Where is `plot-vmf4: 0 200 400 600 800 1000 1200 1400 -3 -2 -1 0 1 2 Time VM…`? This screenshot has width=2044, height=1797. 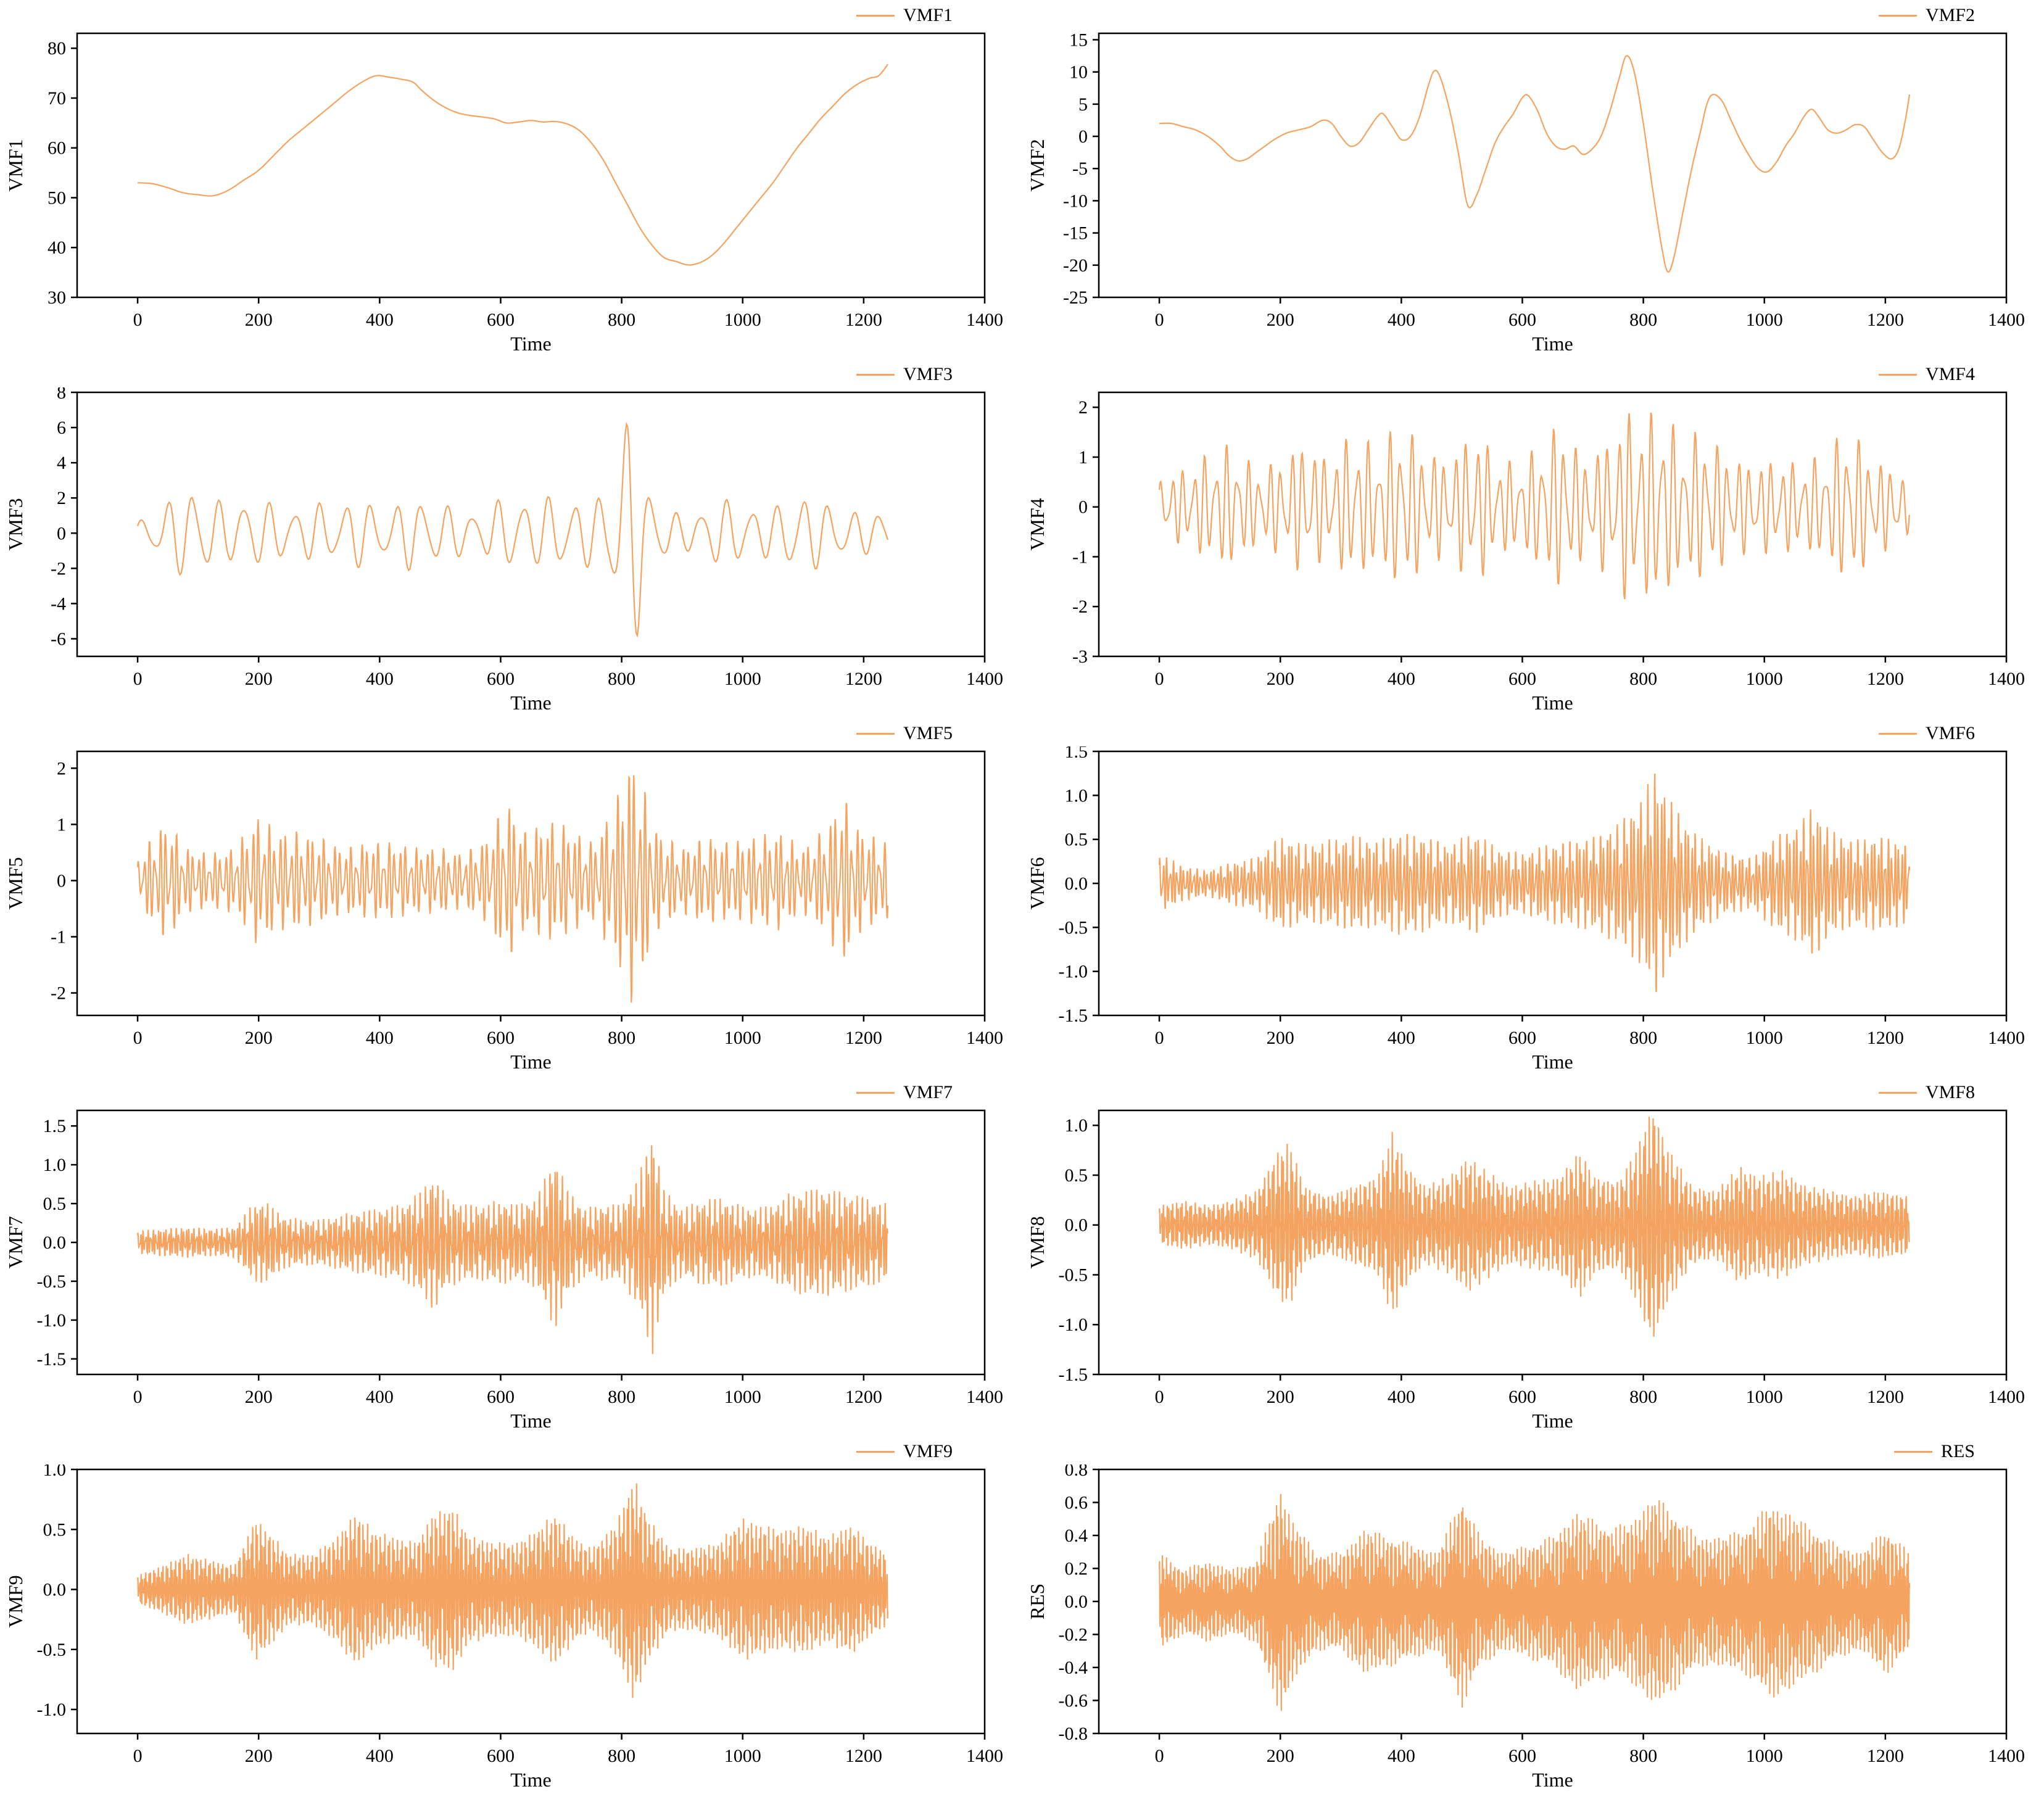 plot-vmf4: 0 200 400 600 800 1000 1200 1400 -3 -2 -1 0 1 2 Time VM… is located at coordinates (1525, 552).